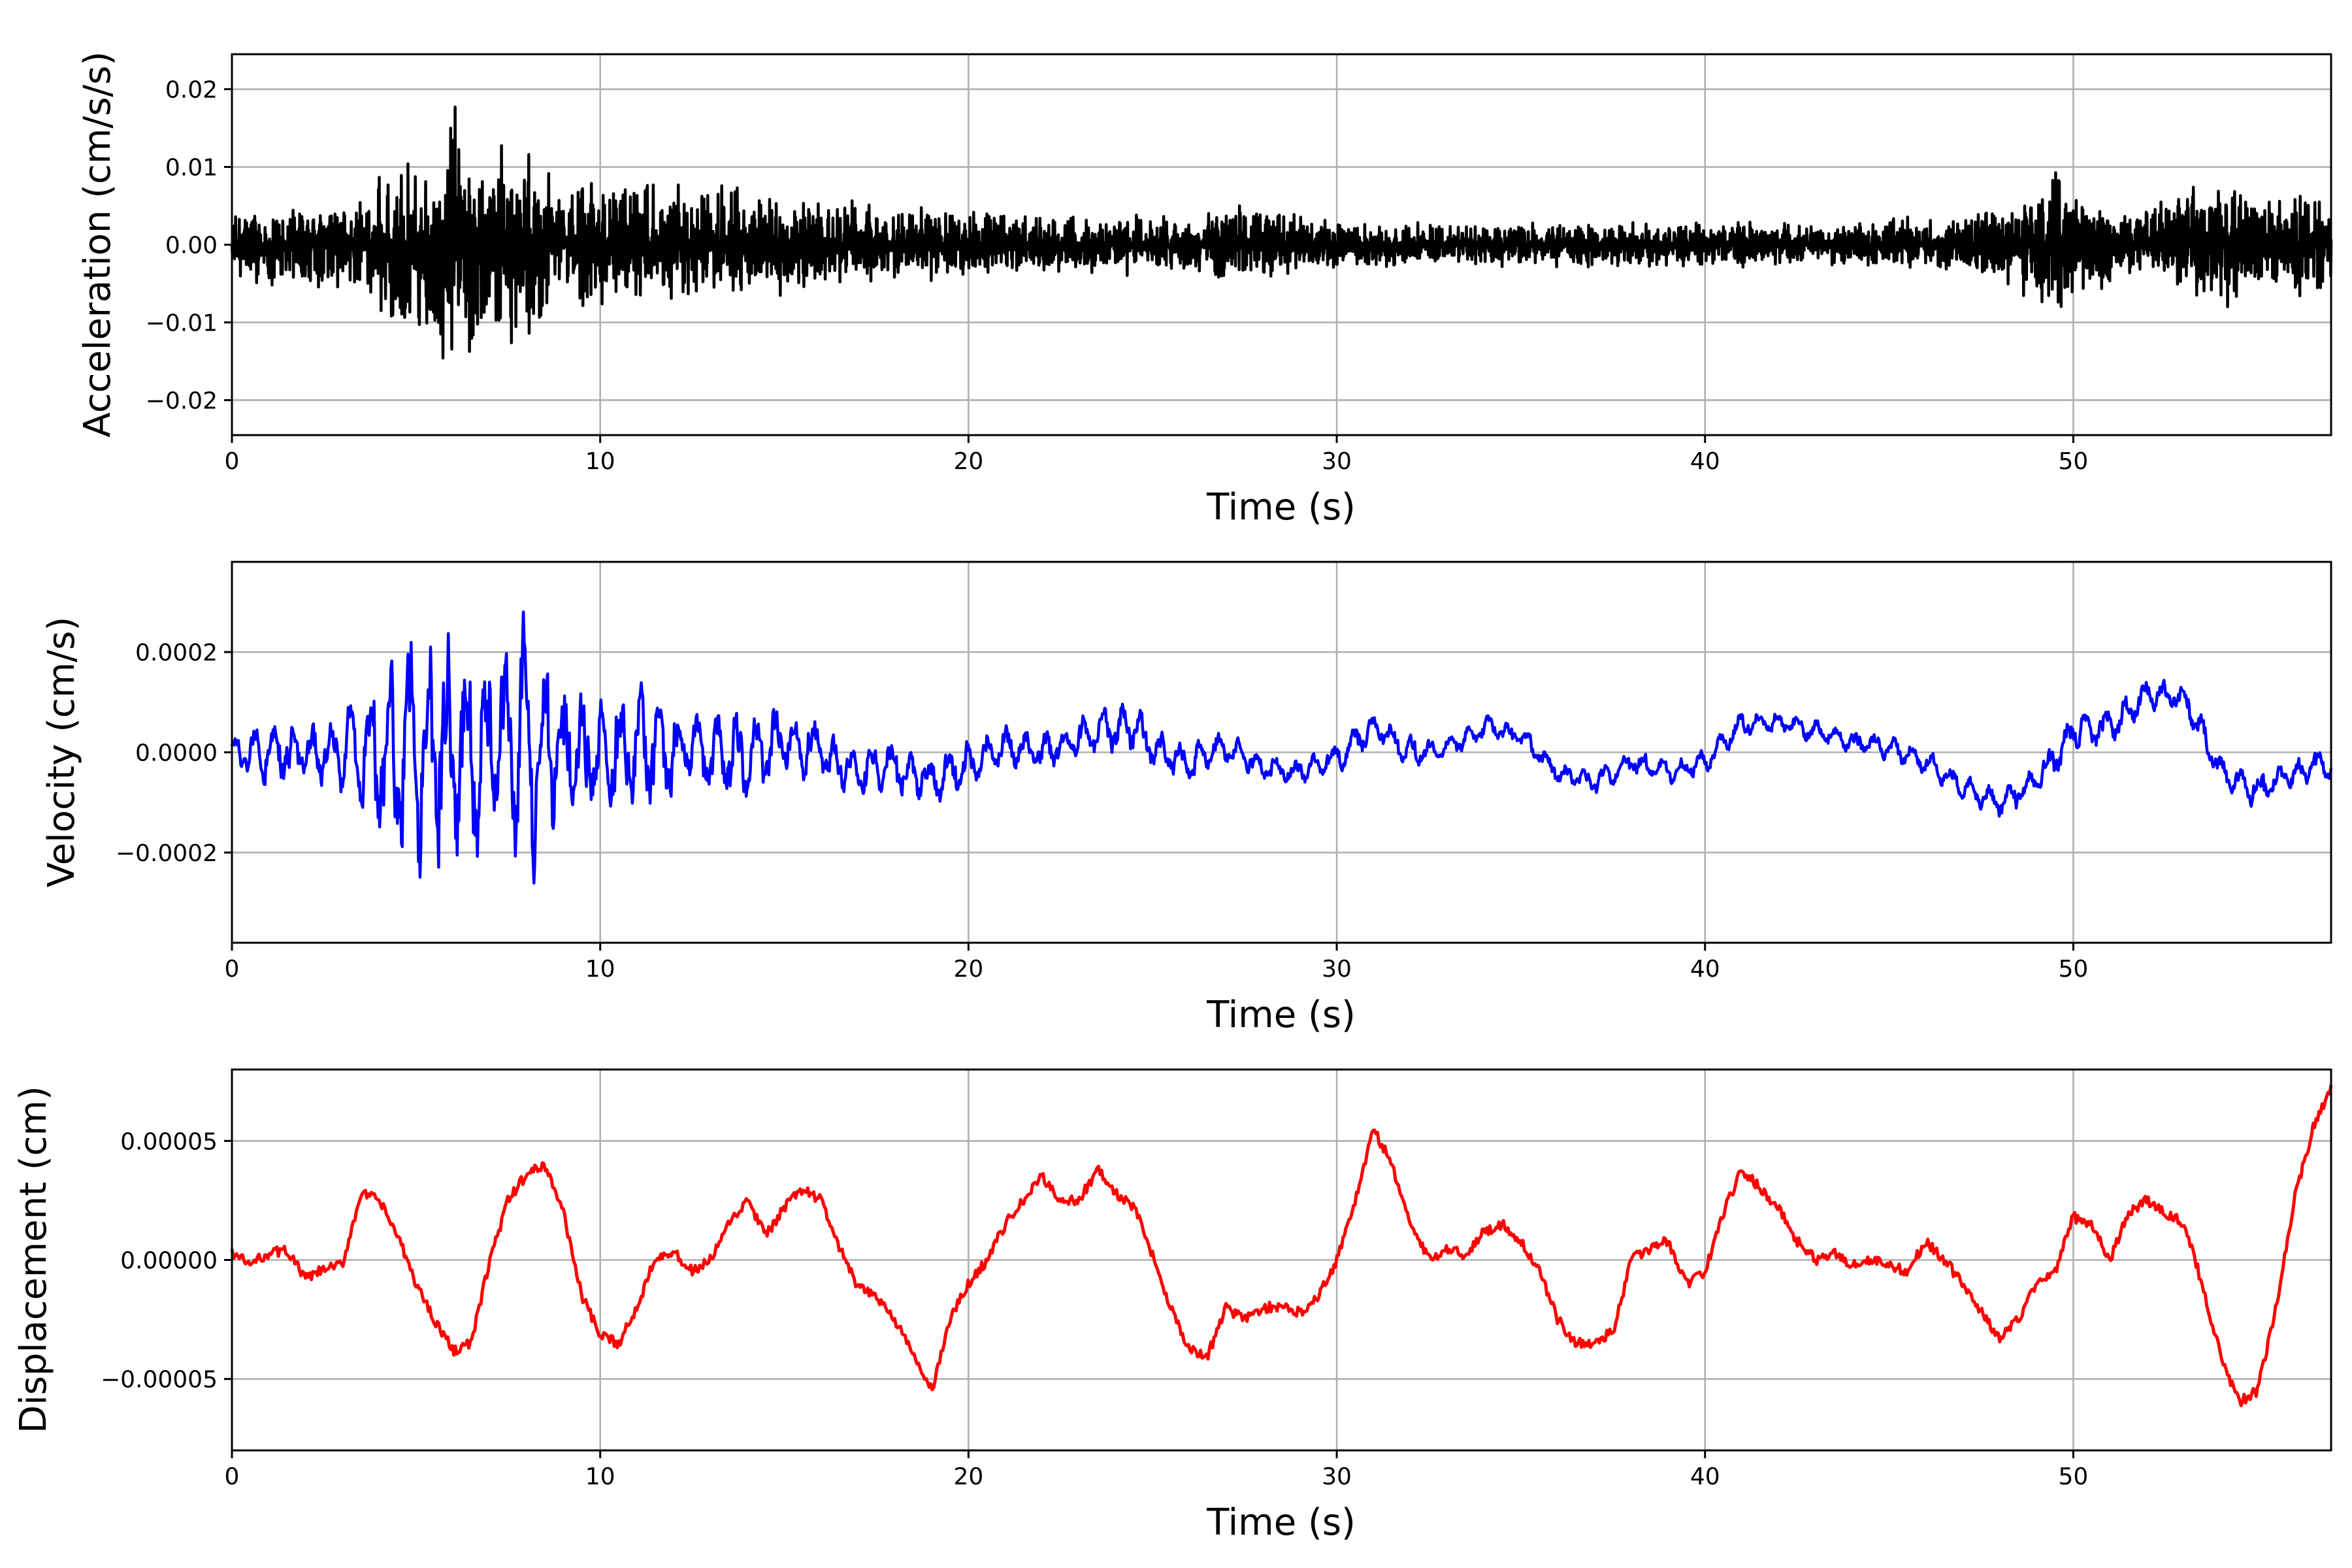 Image resolution: width=2352 pixels, height=1568 pixels. I want to click on velocity-y-tick-label: −0.0002, so click(167, 853).